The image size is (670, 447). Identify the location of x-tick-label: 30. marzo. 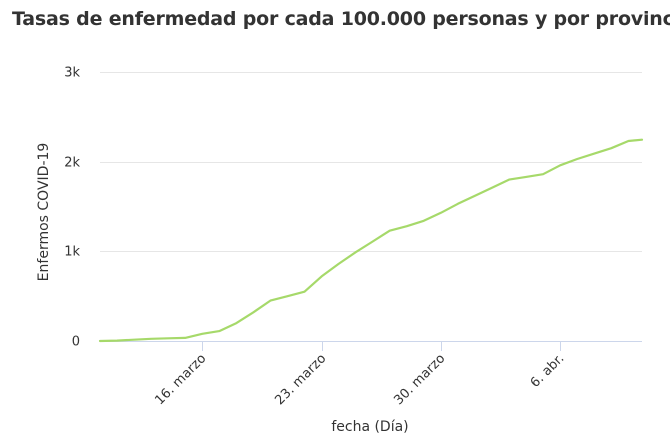
(419, 379).